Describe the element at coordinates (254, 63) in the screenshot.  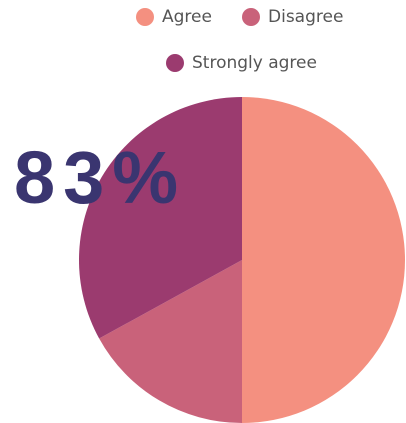
I see `legend-label: Strongly agree` at that location.